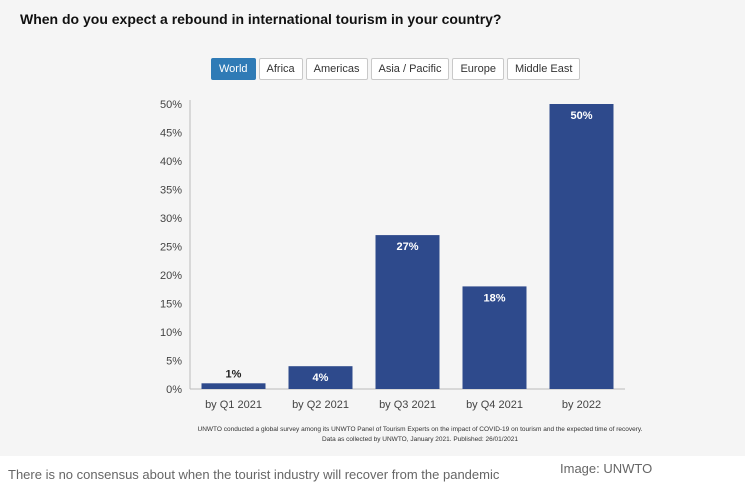 This screenshot has height=499, width=745. Describe the element at coordinates (171, 276) in the screenshot. I see `y-tick-label: 20%` at that location.